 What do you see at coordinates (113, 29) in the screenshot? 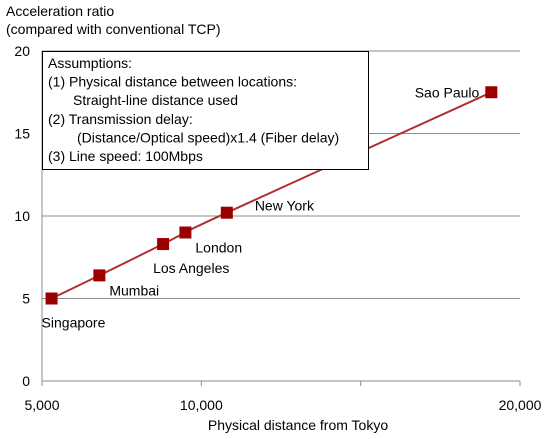
I see `y-axis-title-line-2: (compared with conventional TCP)` at bounding box center [113, 29].